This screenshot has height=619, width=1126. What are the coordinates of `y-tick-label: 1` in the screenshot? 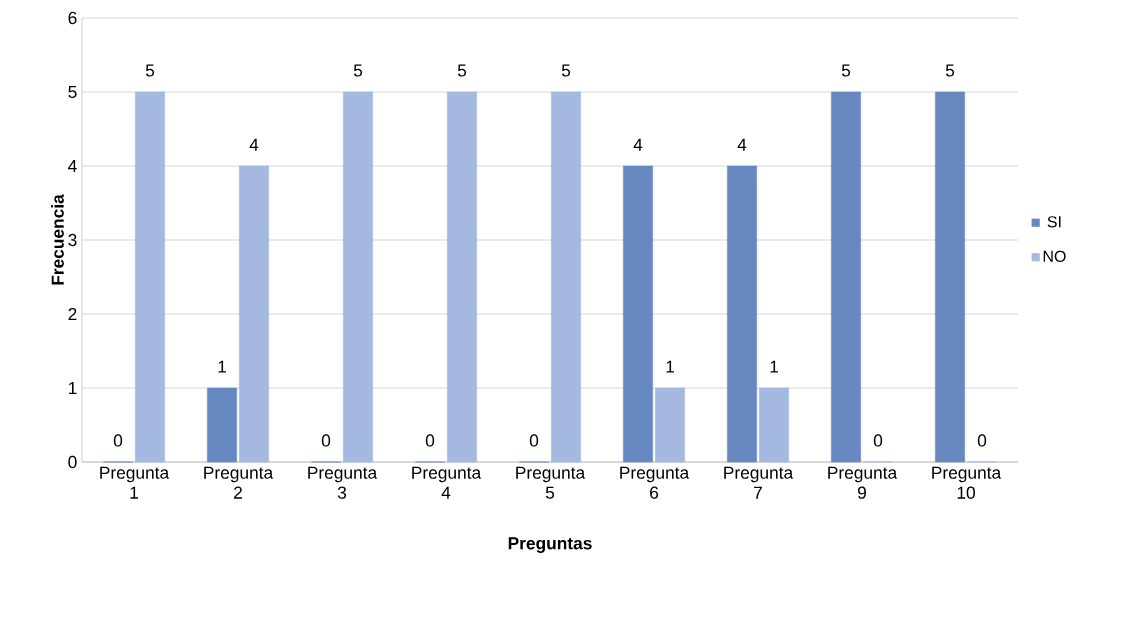 It's located at (72, 388).